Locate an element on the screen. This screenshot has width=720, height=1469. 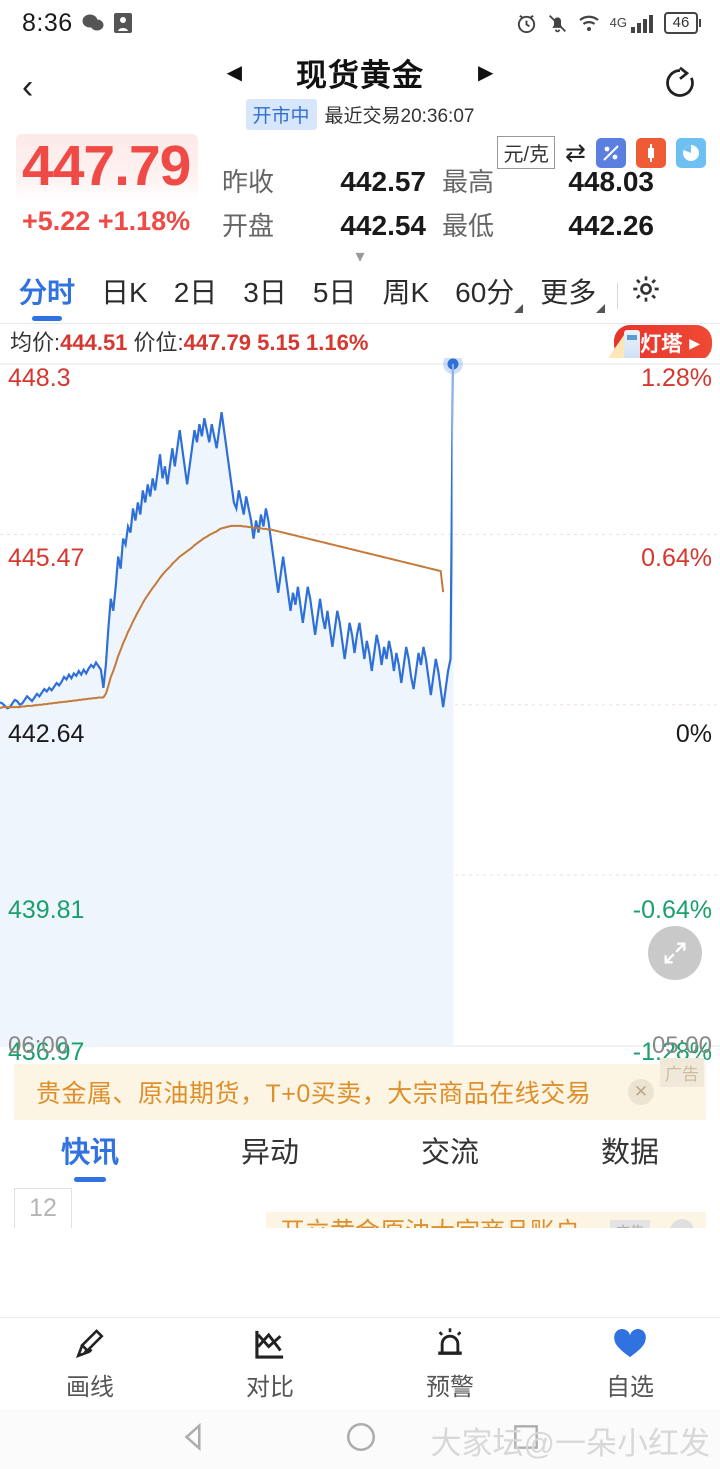
quote-expand-chevron-icon: ▾ is located at coordinates (360, 256).